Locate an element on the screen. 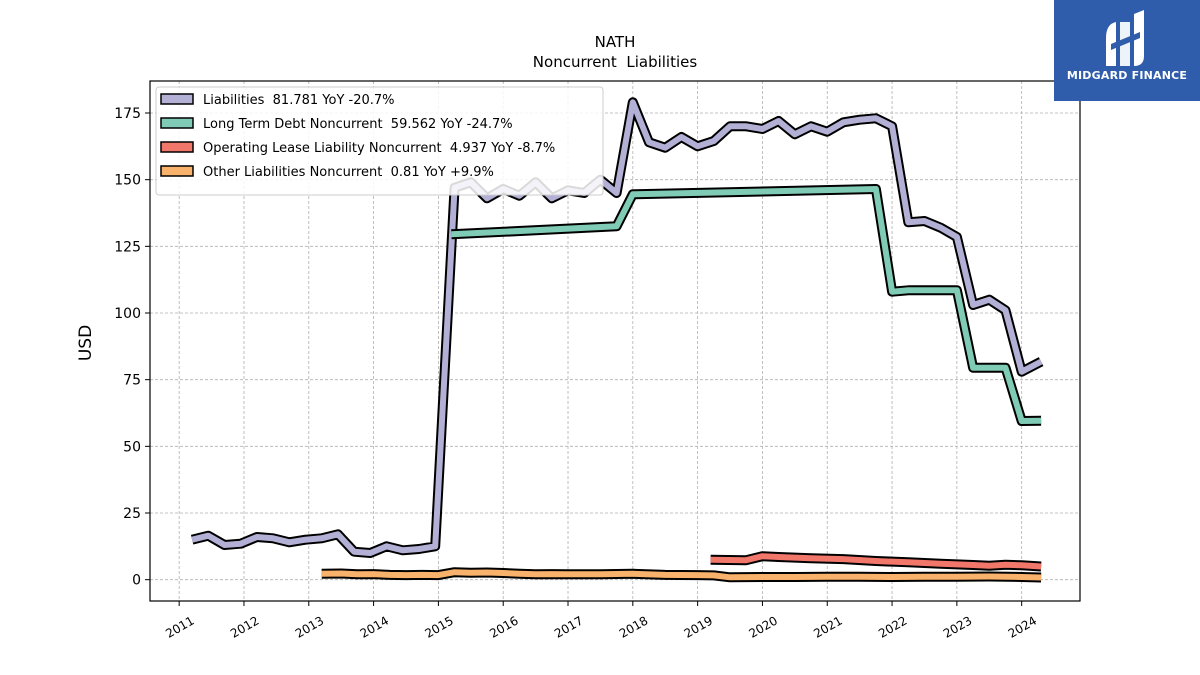  y-tick-label: 100 is located at coordinates (127, 314).